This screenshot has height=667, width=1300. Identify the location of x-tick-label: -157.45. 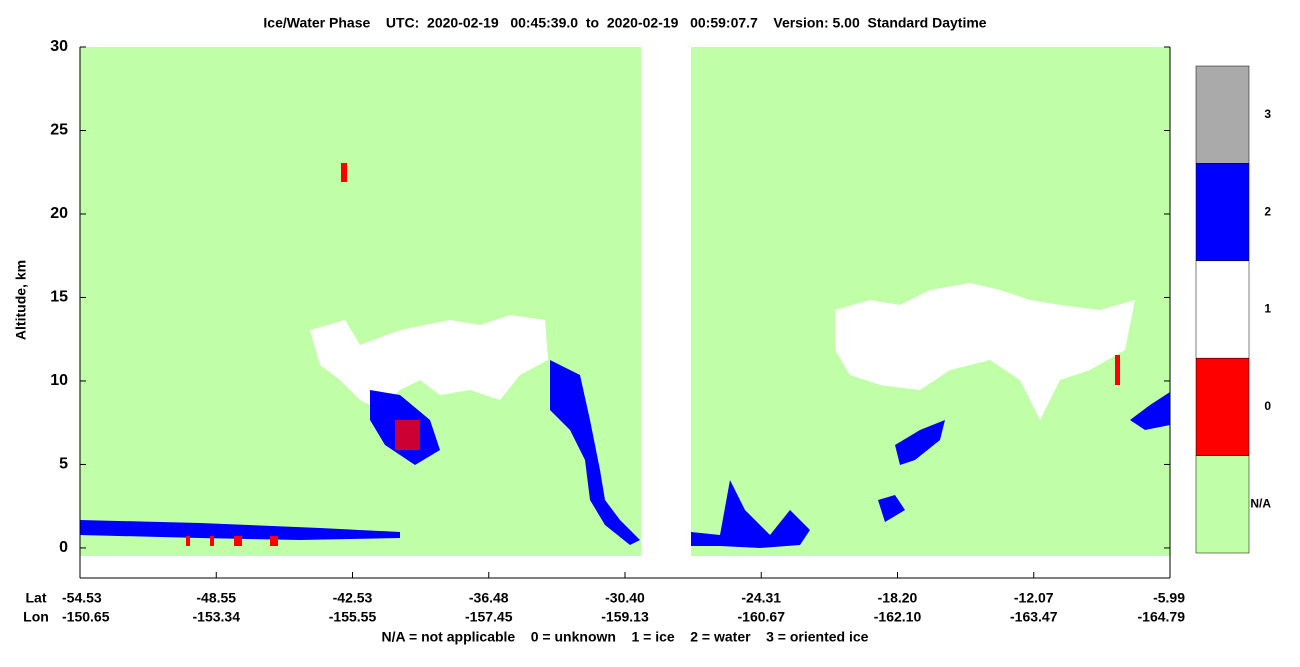
(489, 617).